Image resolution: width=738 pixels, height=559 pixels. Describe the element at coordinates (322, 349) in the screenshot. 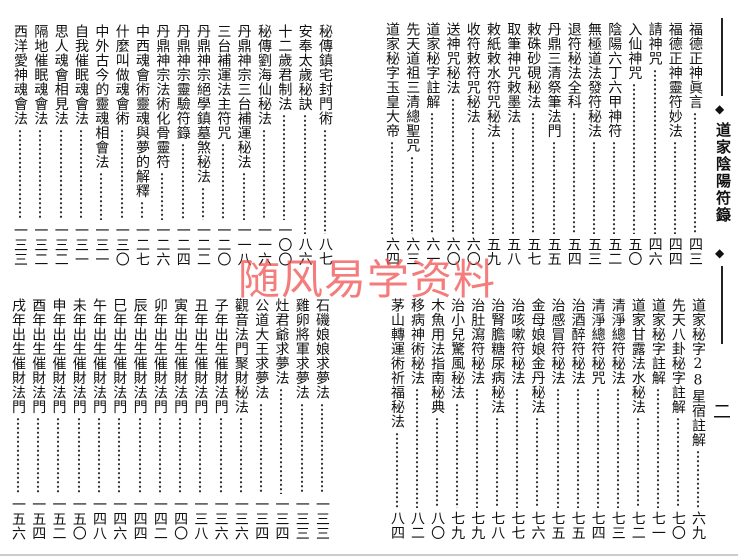

I see `toc-entry-title: 石磯娘娘求夢法` at that location.